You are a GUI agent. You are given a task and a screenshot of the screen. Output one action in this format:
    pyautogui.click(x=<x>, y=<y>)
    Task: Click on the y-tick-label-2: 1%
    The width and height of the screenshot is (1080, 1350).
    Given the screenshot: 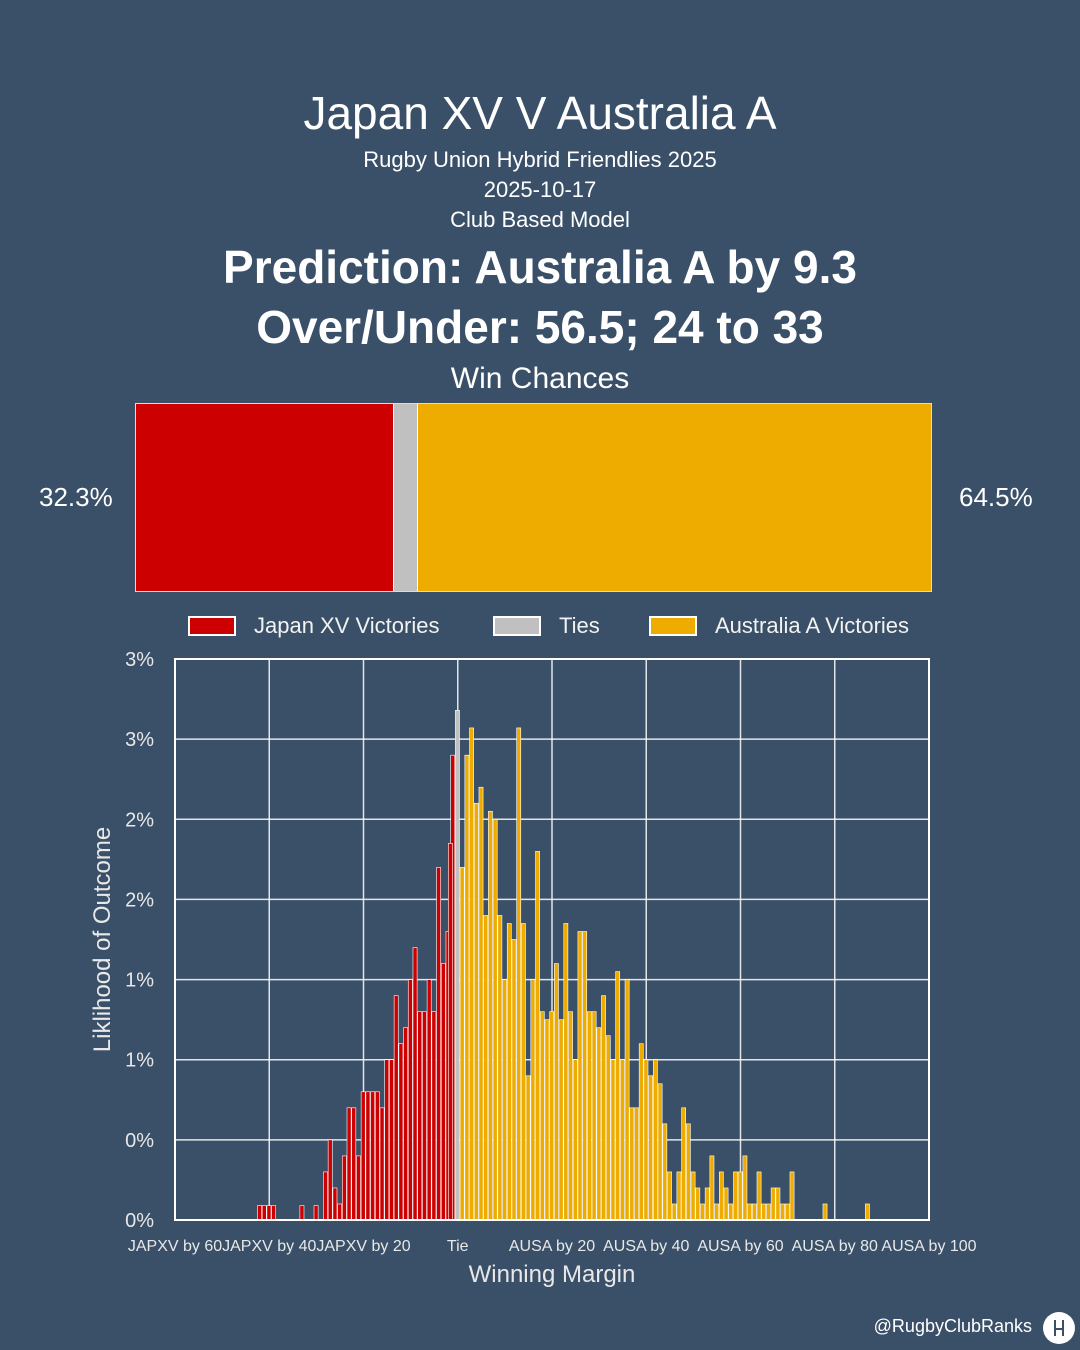 What is the action you would take?
    pyautogui.click(x=139, y=1061)
    